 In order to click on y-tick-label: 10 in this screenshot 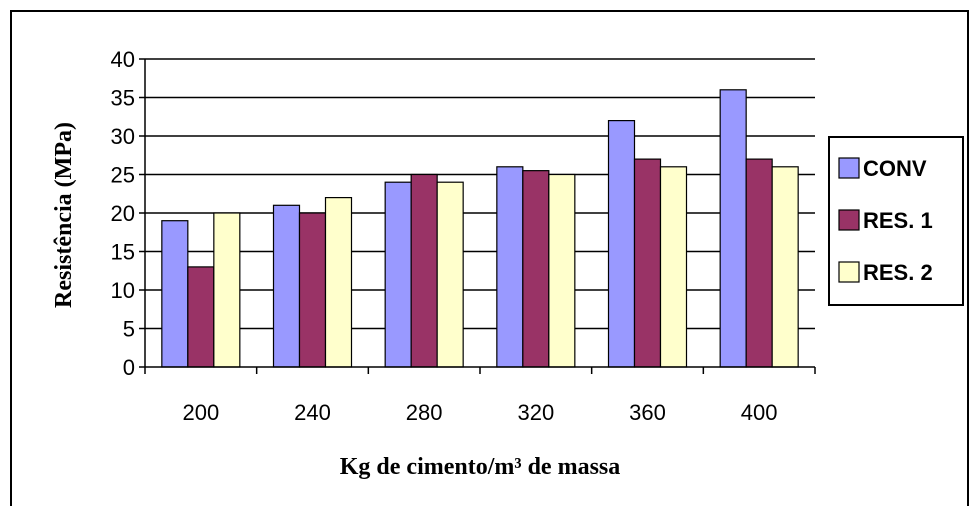, I will do `click(123, 290)`.